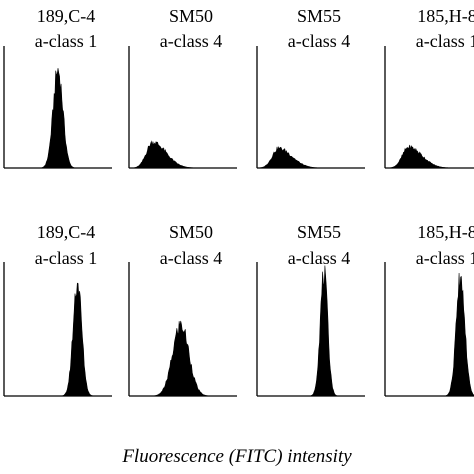  I want to click on histogram-panel-r2-c3: SM55 a-class 4, so click(310, 309).